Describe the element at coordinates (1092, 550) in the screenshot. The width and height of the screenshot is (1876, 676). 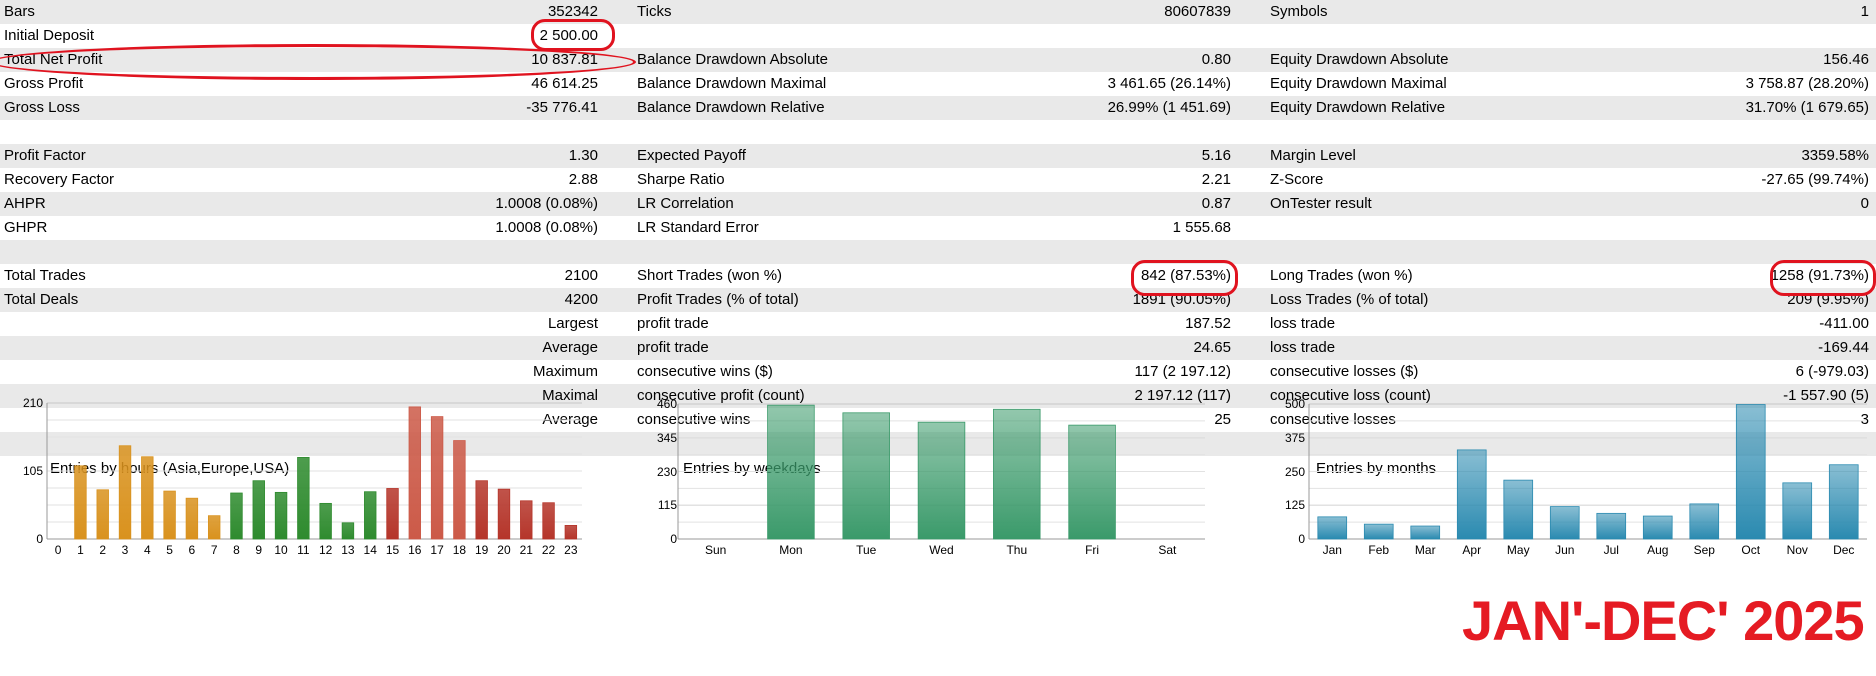
I see `x-tick-label: Fri` at that location.